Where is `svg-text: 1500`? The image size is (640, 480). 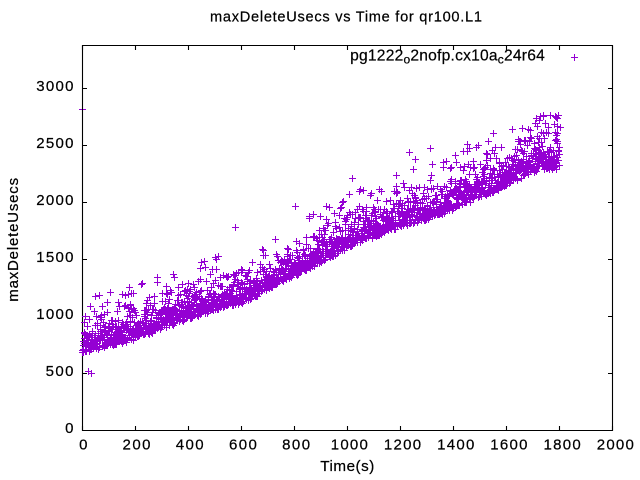
svg-text: 1500 is located at coordinates (54, 257).